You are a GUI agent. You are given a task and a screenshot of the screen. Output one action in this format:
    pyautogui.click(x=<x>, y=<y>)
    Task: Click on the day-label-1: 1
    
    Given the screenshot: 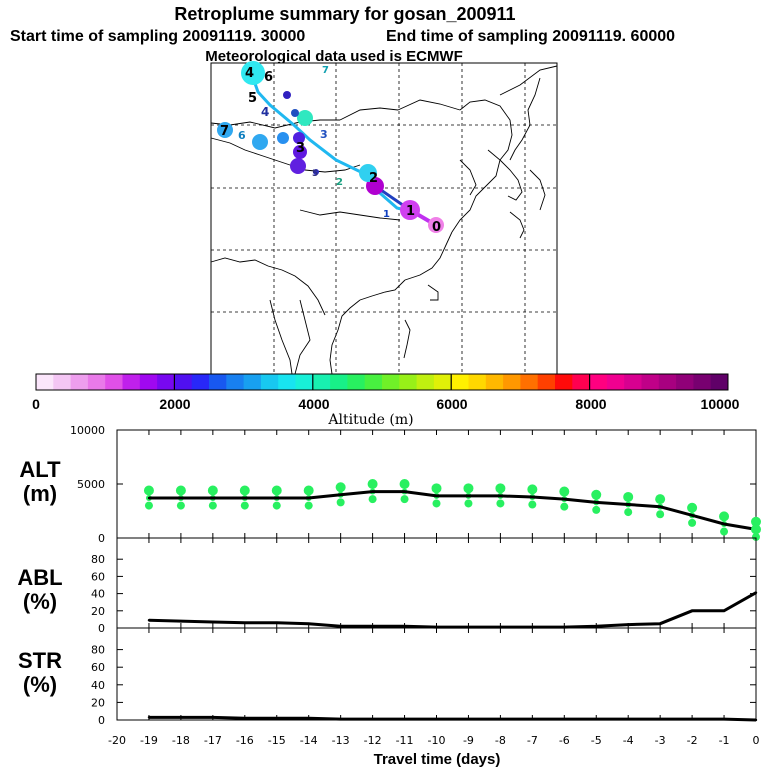 What is the action you would take?
    pyautogui.click(x=410, y=211)
    